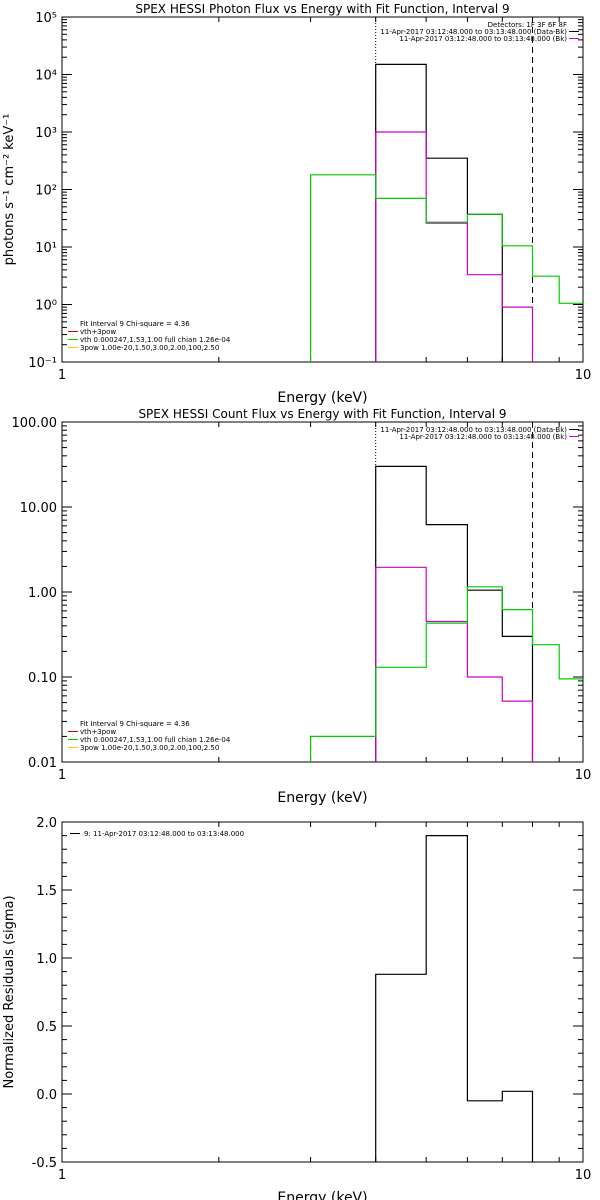  I want to click on y-tick-label: 10⁻¹, so click(42, 363).